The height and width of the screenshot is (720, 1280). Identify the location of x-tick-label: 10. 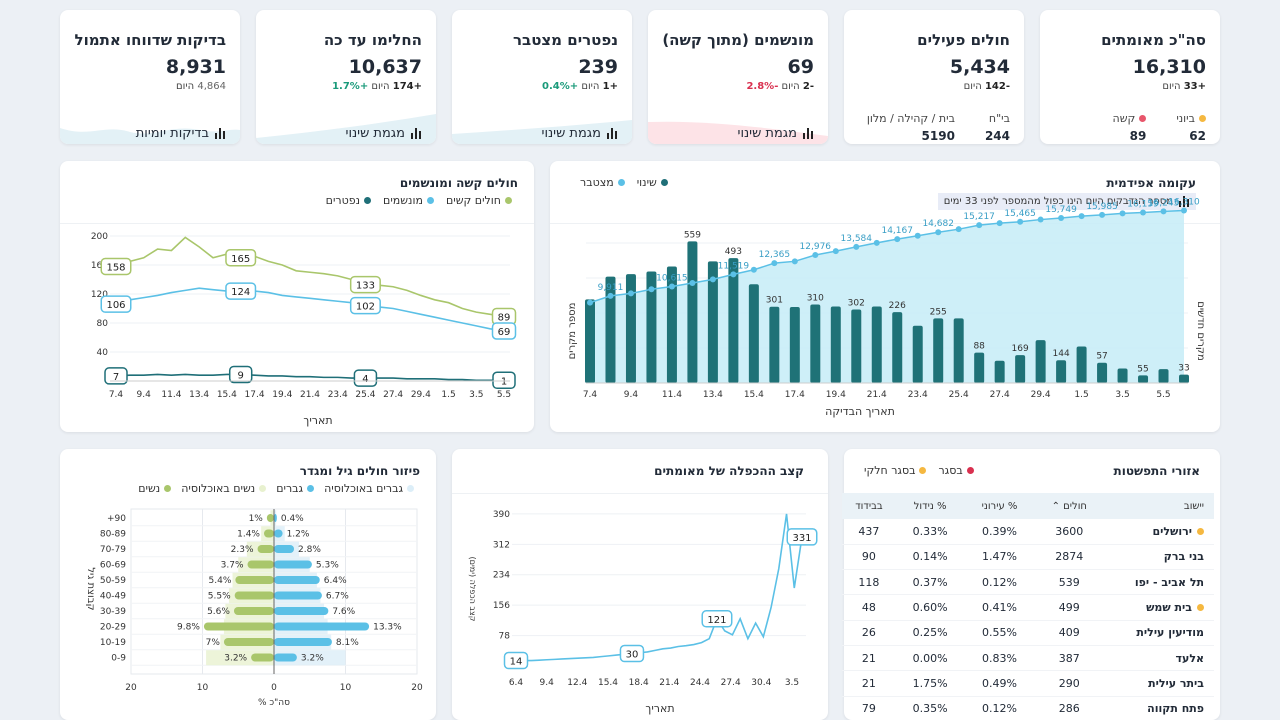
(203, 688).